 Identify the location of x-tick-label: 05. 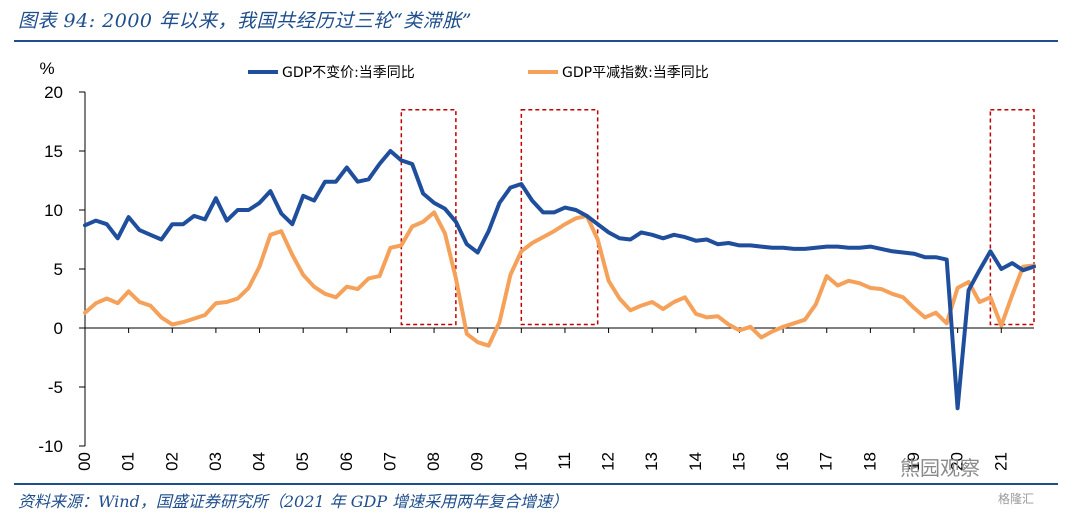
(302, 461).